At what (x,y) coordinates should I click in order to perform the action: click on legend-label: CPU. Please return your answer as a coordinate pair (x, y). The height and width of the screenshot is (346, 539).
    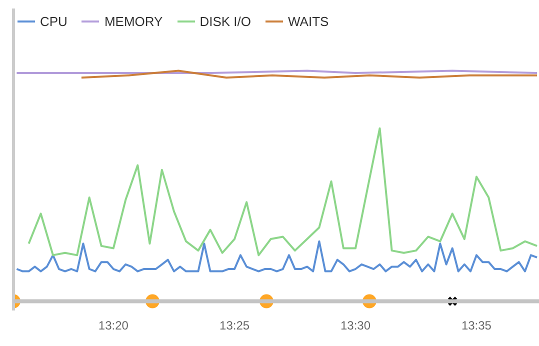
    Looking at the image, I should click on (54, 21).